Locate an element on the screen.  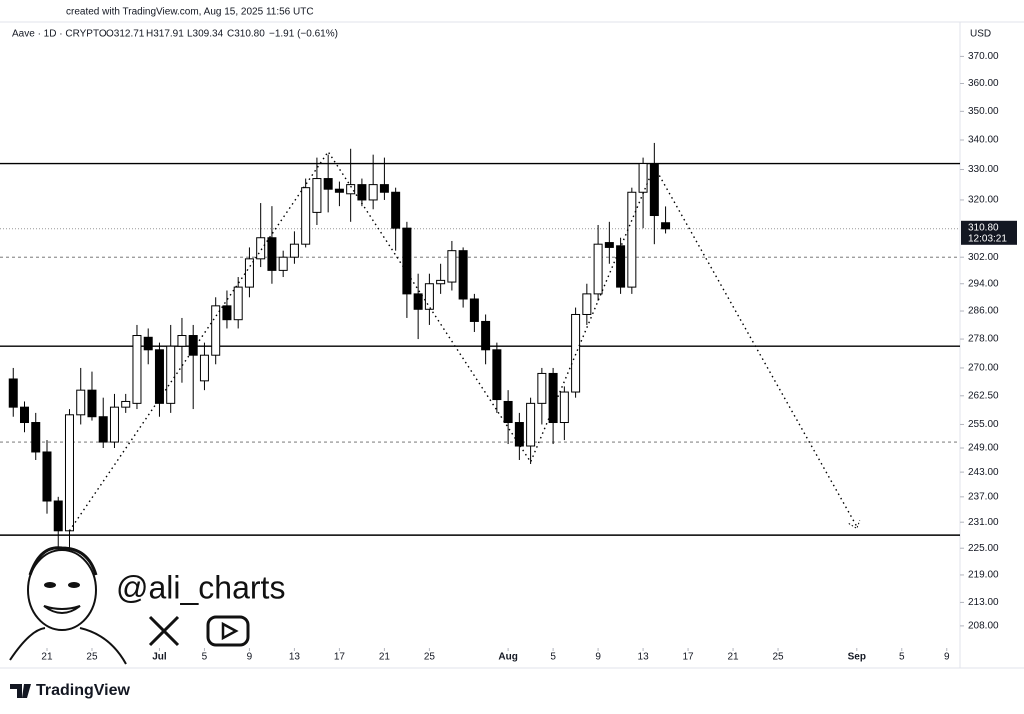
y-tick-label: 262.50 is located at coordinates (983, 395).